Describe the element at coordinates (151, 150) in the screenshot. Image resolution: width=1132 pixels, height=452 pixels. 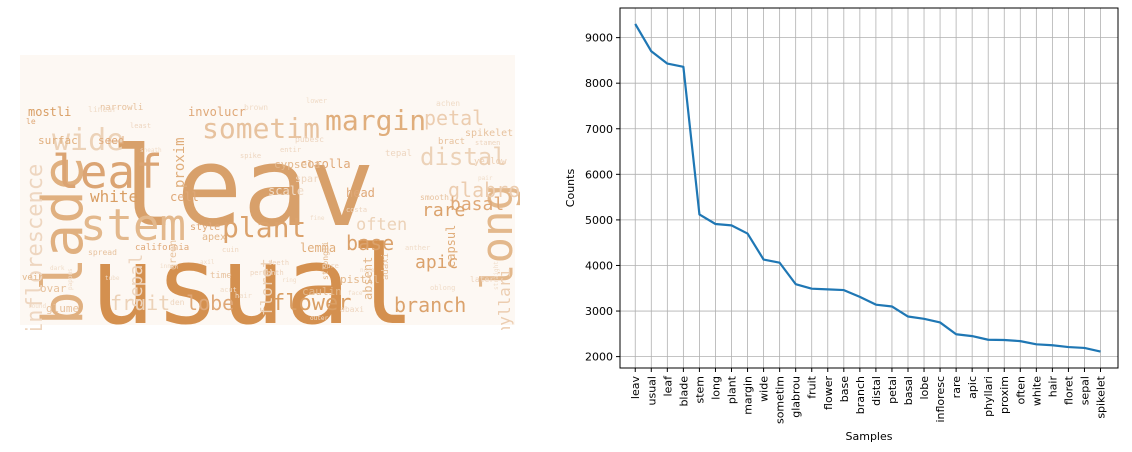
I see `word-cloud-word: sheath` at that location.